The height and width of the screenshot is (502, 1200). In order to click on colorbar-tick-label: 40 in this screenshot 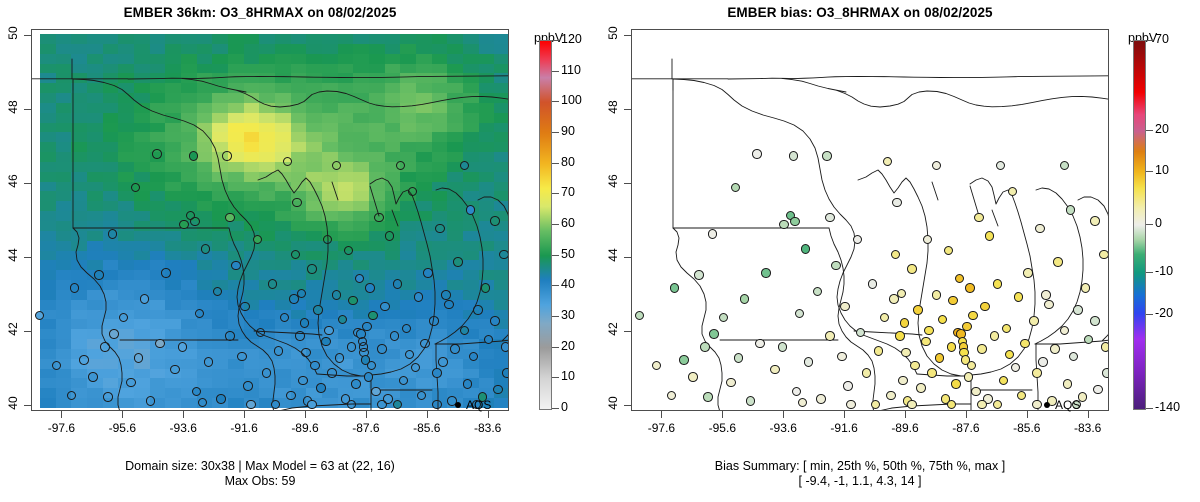, I will do `click(568, 284)`.